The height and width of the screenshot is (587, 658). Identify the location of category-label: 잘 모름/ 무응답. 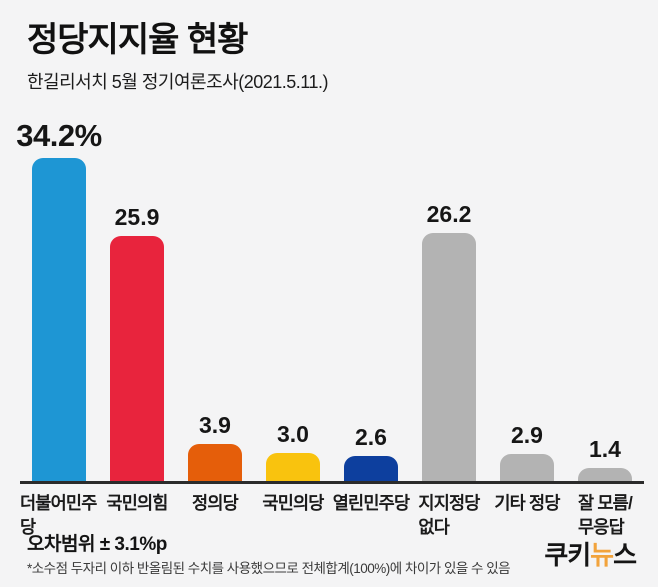
(605, 515).